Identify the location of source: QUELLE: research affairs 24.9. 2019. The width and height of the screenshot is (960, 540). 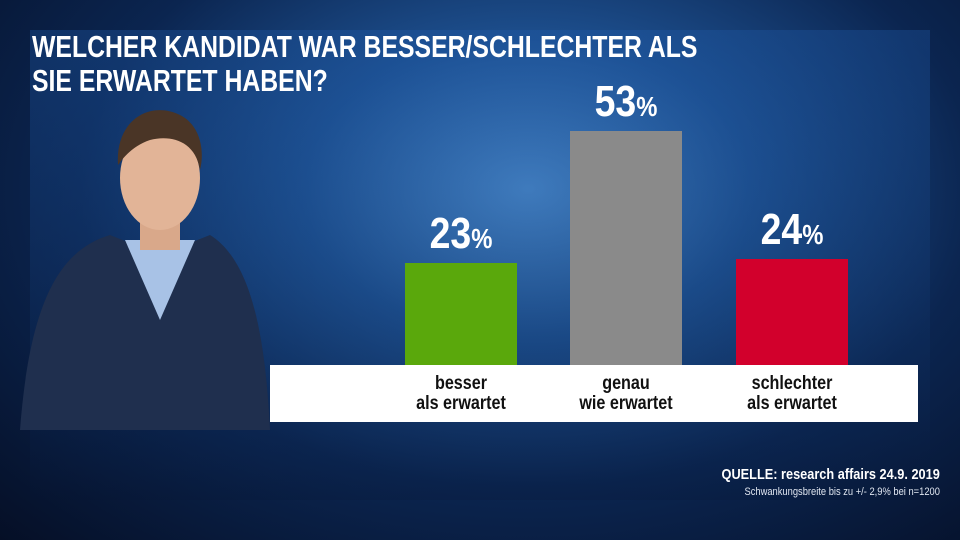
(830, 474).